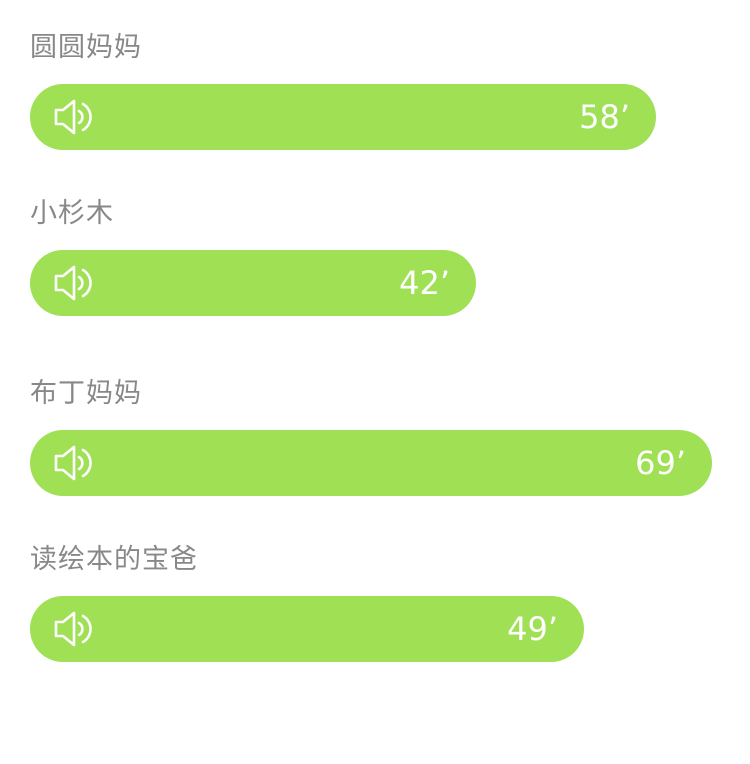  What do you see at coordinates (86, 393) in the screenshot?
I see `sender-name: 布丁妈妈` at bounding box center [86, 393].